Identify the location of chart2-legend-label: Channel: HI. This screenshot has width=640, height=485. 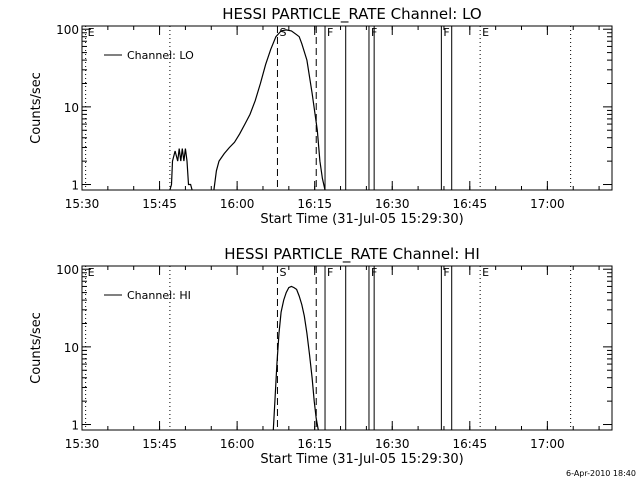
(159, 295).